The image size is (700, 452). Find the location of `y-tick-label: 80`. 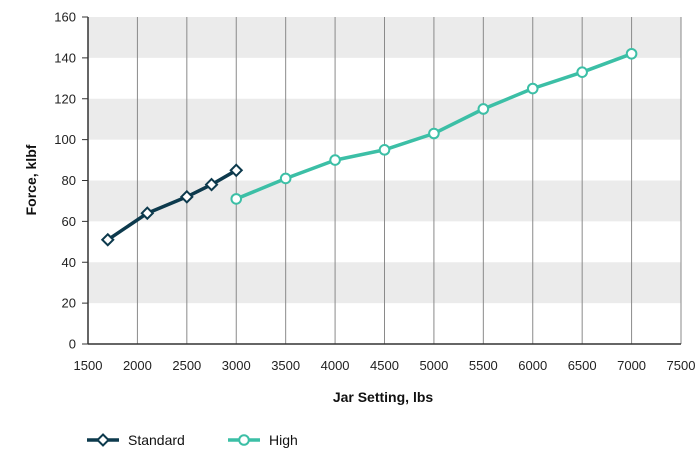

y-tick-label: 80 is located at coordinates (69, 180).